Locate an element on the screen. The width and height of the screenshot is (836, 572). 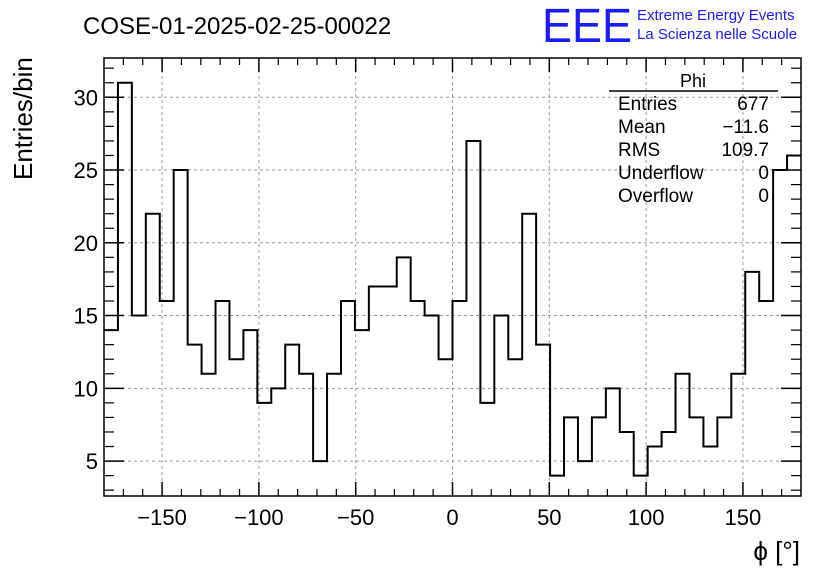
y-tick-label: 10 is located at coordinates (86, 388).